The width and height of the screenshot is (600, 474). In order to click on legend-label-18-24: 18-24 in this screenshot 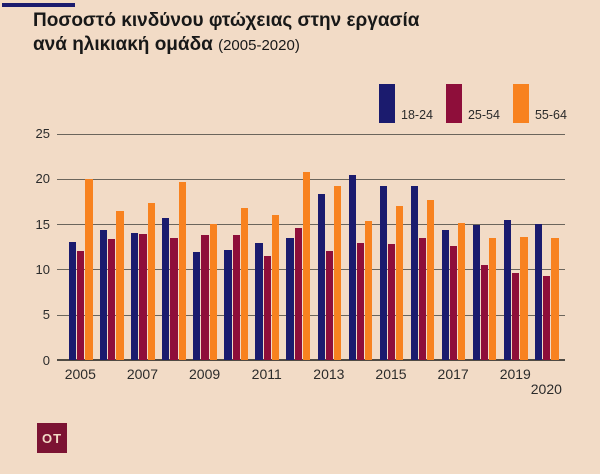, I will do `click(417, 115)`.